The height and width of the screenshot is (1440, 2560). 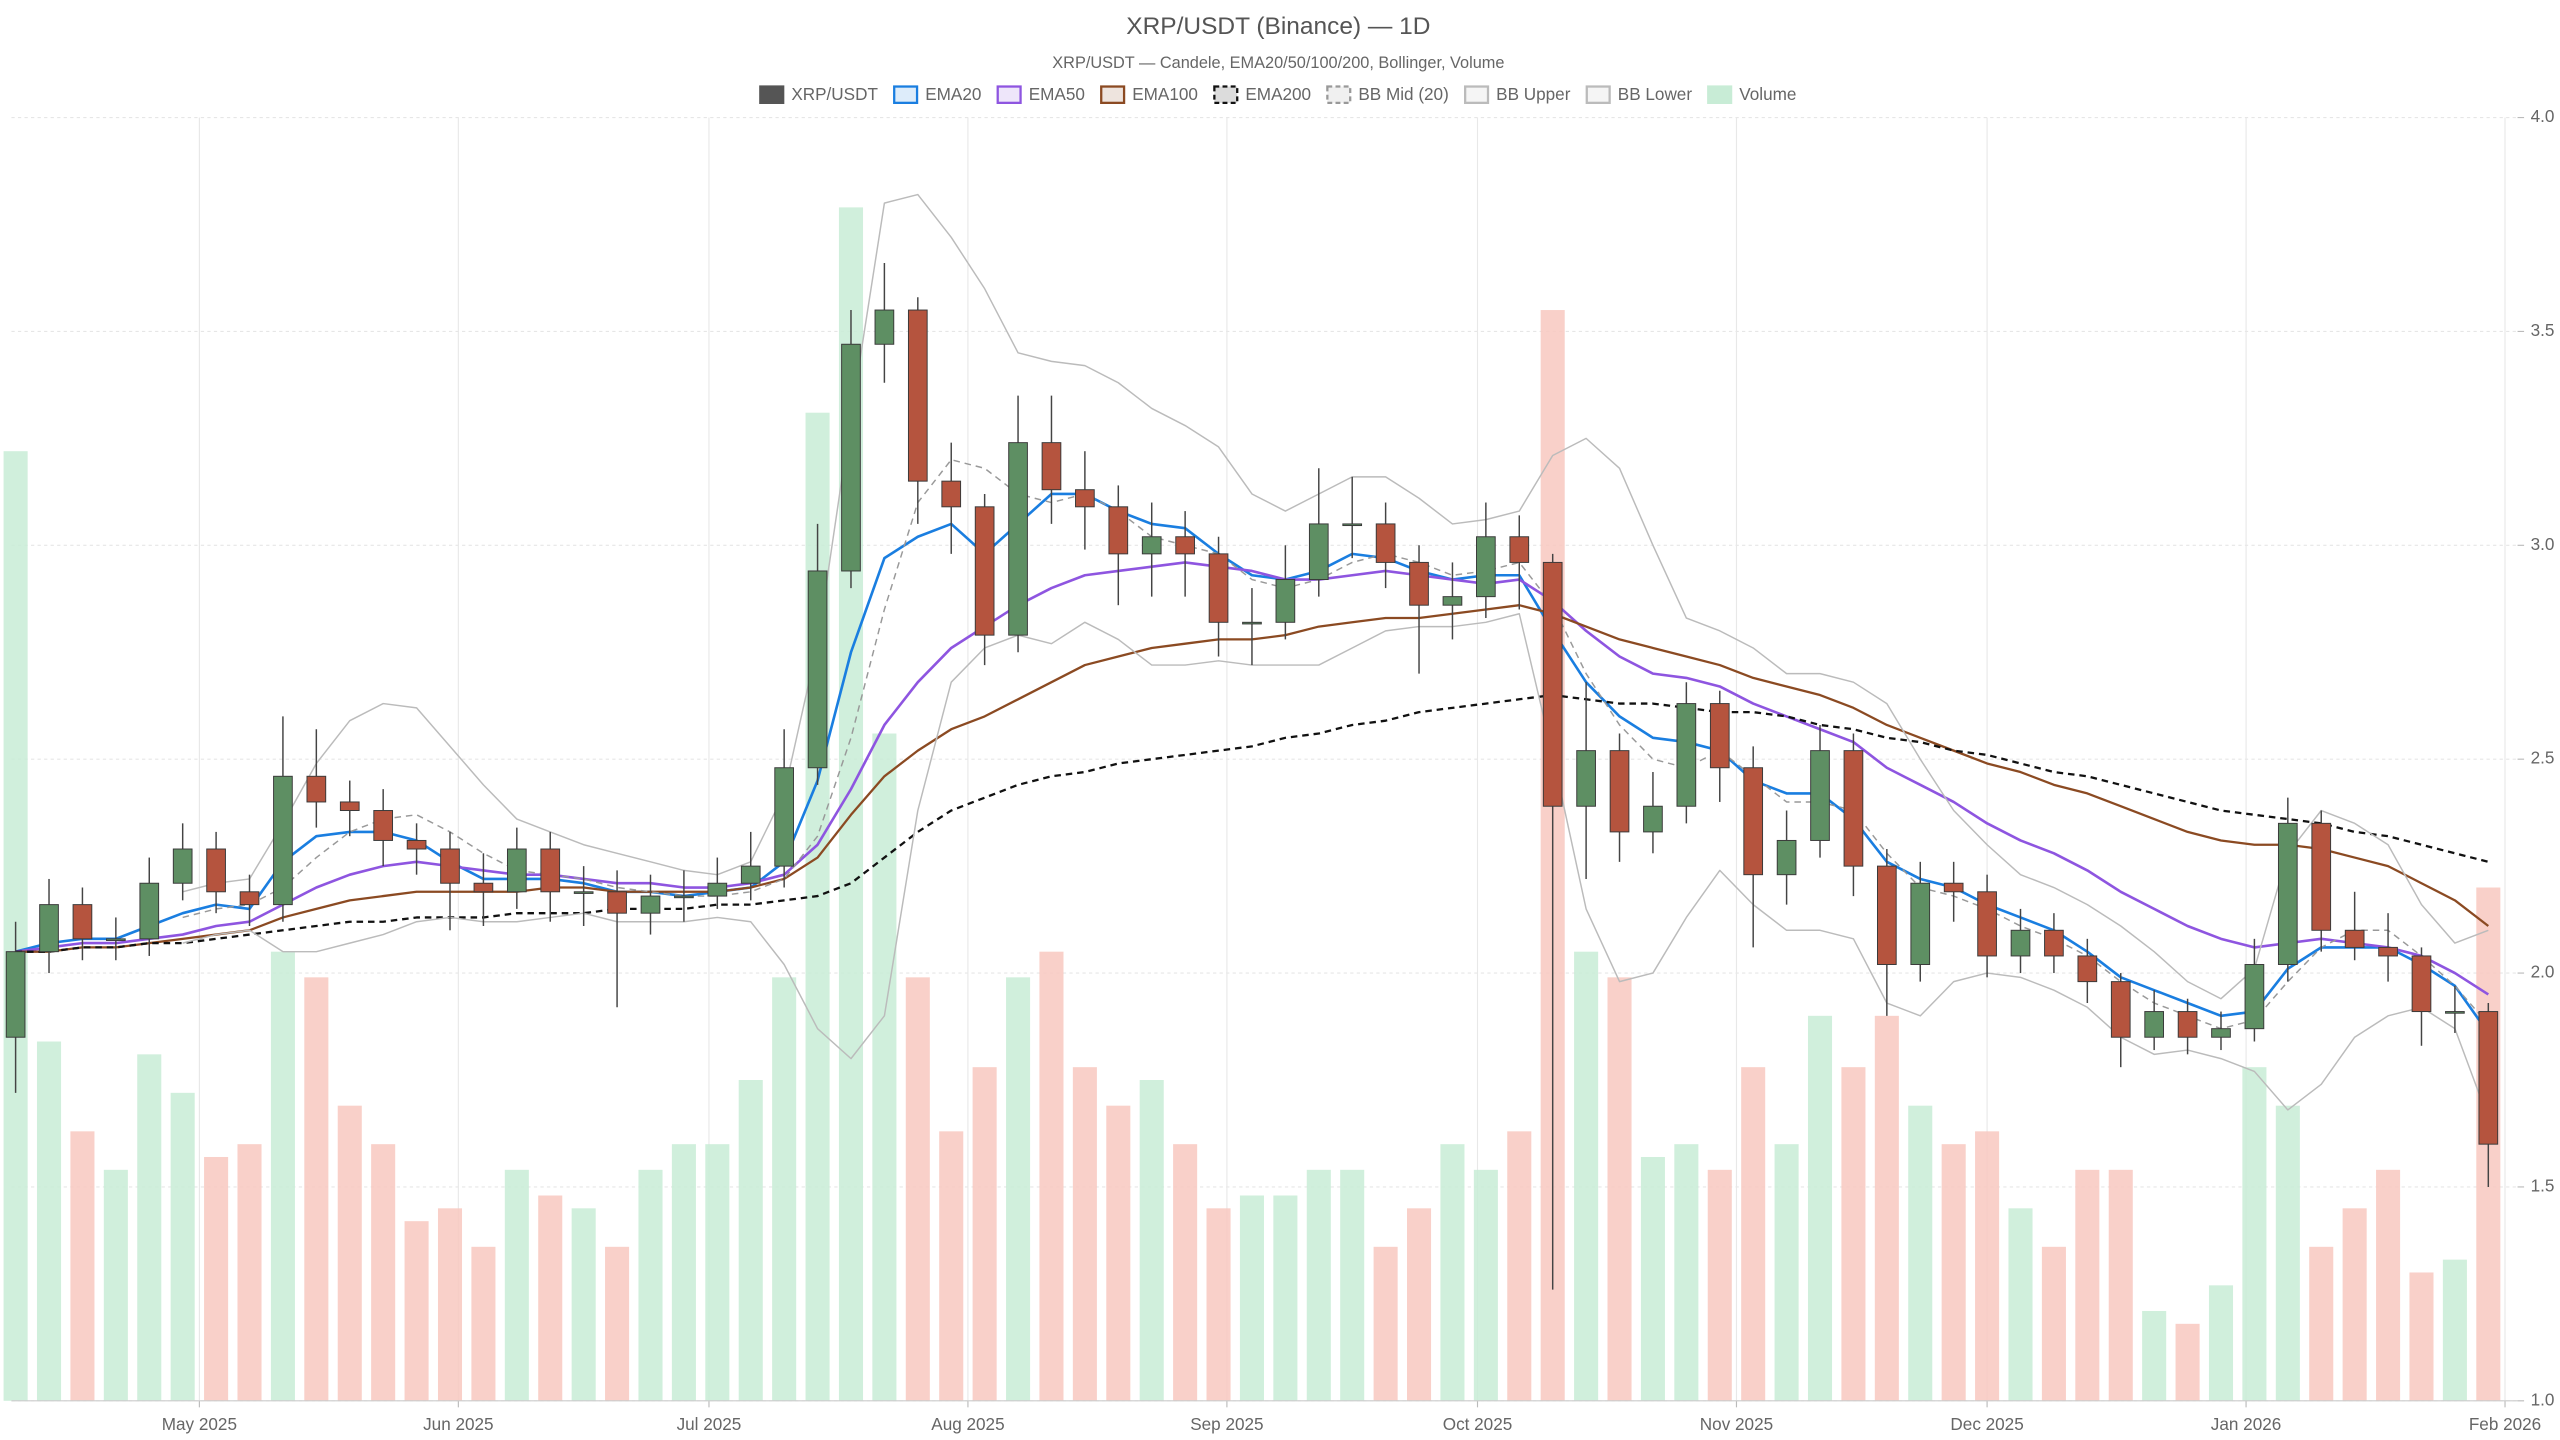 What do you see at coordinates (818, 94) in the screenshot?
I see `legend-item: XRP/USDT` at bounding box center [818, 94].